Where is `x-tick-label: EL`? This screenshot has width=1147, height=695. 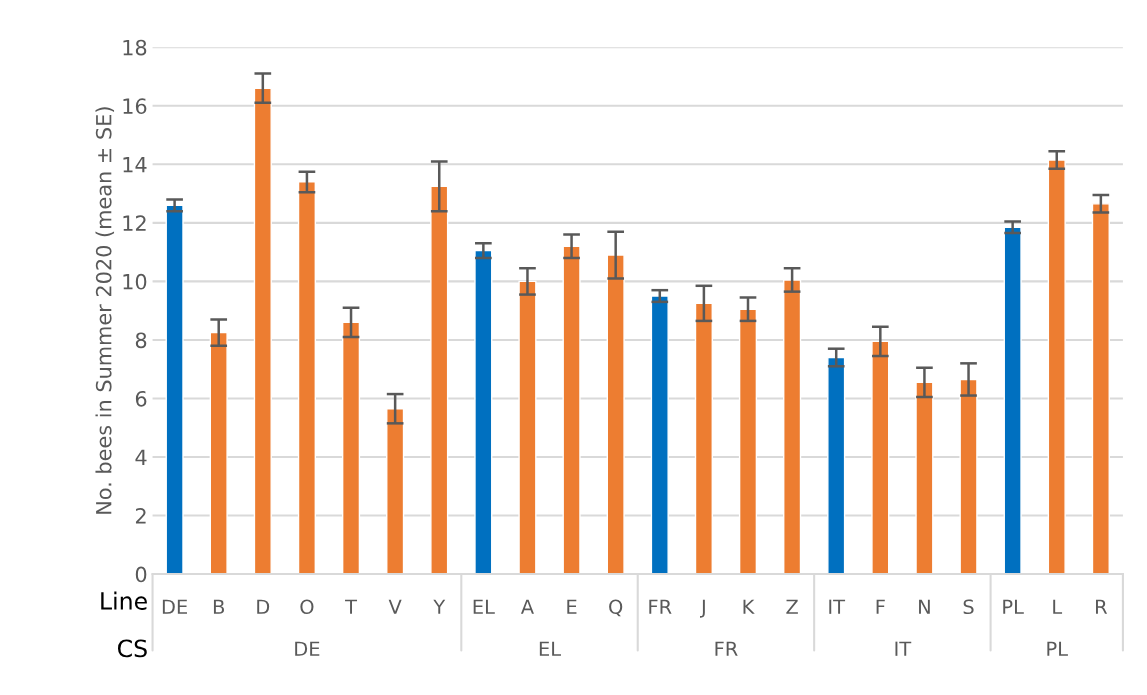 x-tick-label: EL is located at coordinates (484, 606).